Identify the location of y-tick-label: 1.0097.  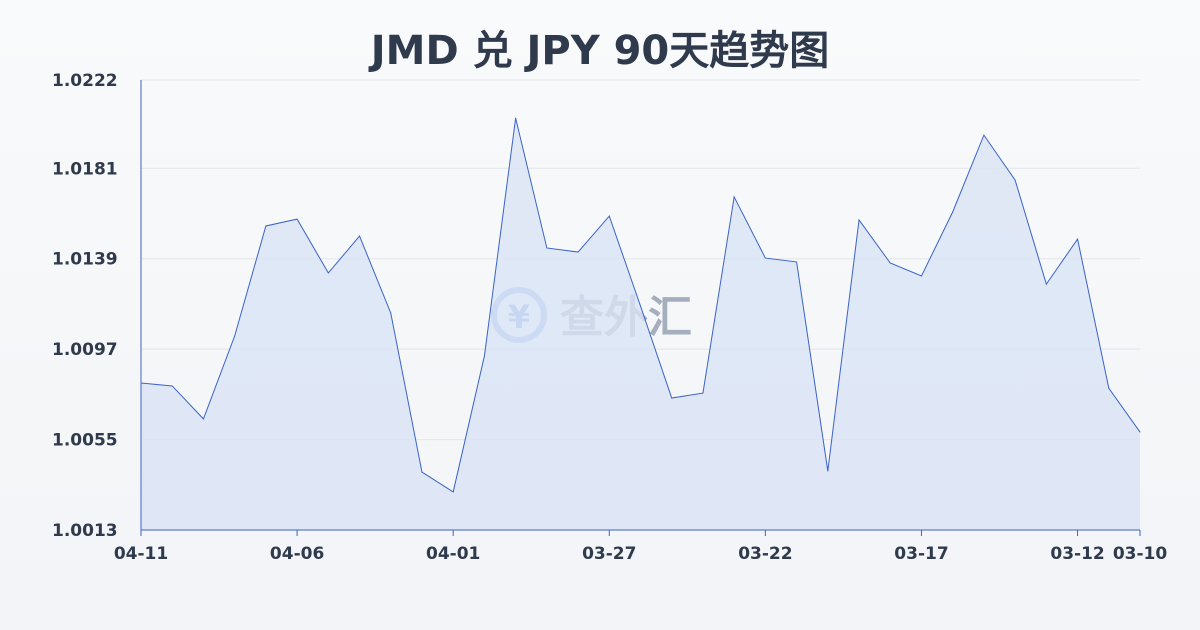
(85, 350).